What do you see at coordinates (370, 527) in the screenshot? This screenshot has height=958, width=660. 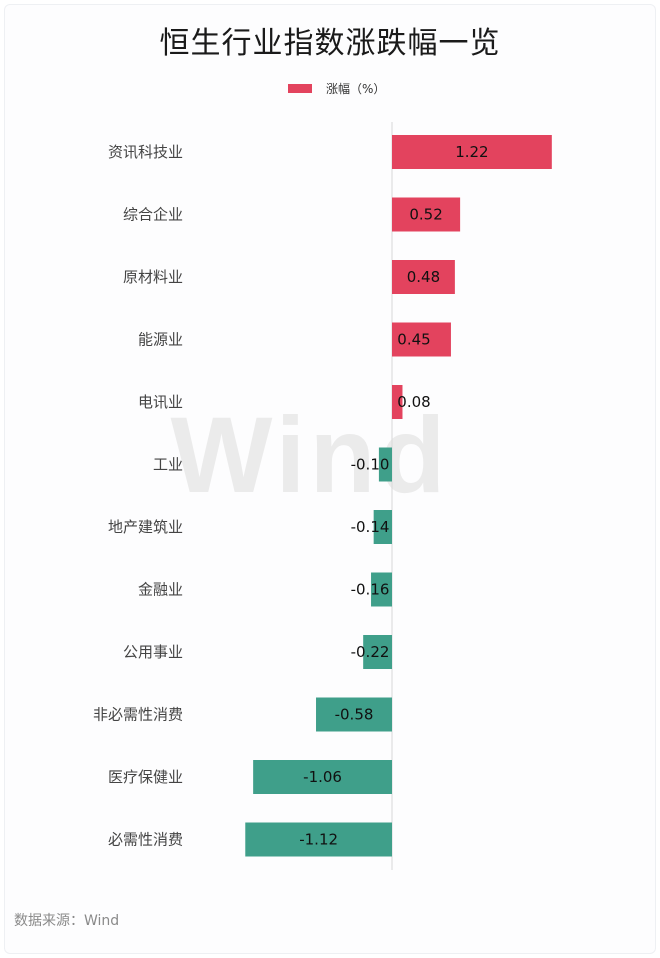 I see `value-label-6: -0.14` at bounding box center [370, 527].